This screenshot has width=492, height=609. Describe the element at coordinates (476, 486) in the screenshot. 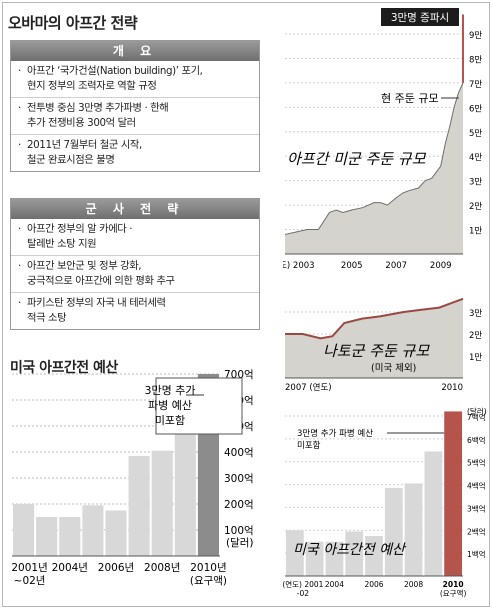

I see `budget-small-ytick-label: 4백억` at that location.